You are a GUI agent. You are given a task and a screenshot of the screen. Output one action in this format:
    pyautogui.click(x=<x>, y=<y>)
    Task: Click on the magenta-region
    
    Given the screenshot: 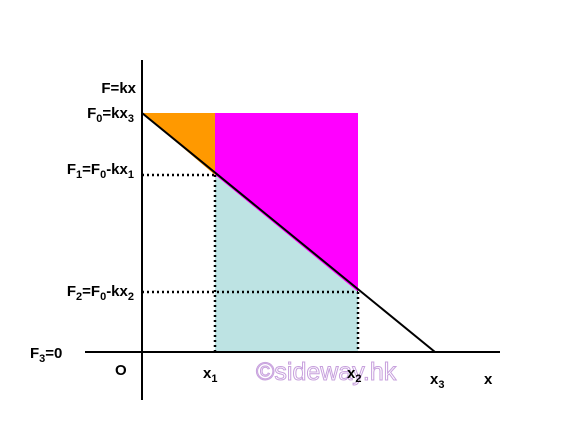 What is the action you would take?
    pyautogui.click(x=286, y=202)
    